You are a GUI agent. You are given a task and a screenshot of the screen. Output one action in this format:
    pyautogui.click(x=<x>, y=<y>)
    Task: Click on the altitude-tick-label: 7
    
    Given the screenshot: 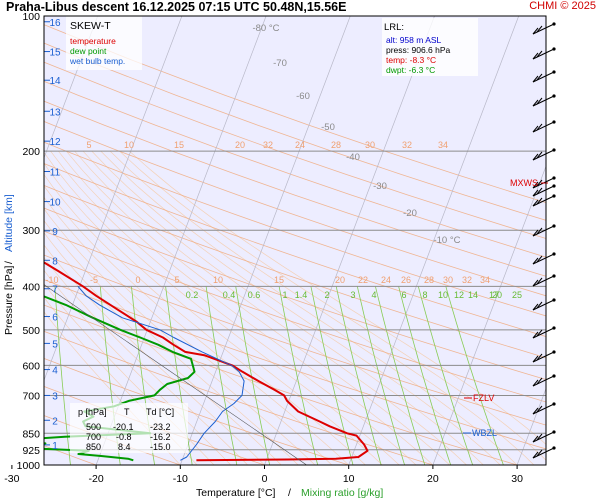 What is the action you would take?
    pyautogui.click(x=55, y=290)
    